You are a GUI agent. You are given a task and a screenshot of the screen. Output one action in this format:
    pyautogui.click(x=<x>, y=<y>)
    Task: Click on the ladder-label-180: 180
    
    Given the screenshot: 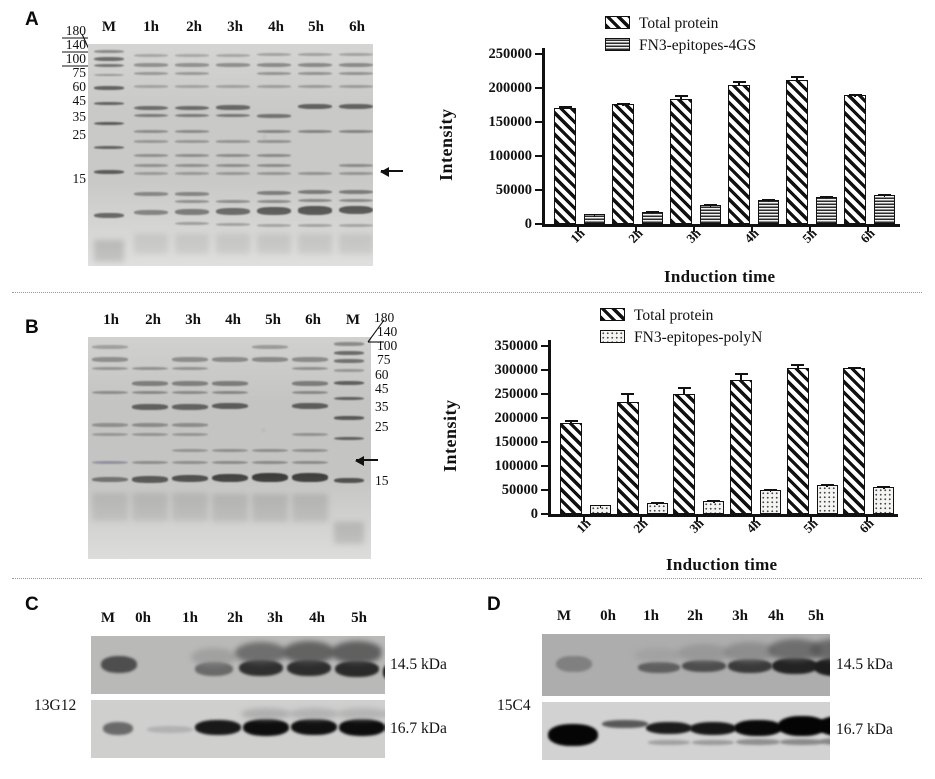 What is the action you would take?
    pyautogui.click(x=75, y=30)
    